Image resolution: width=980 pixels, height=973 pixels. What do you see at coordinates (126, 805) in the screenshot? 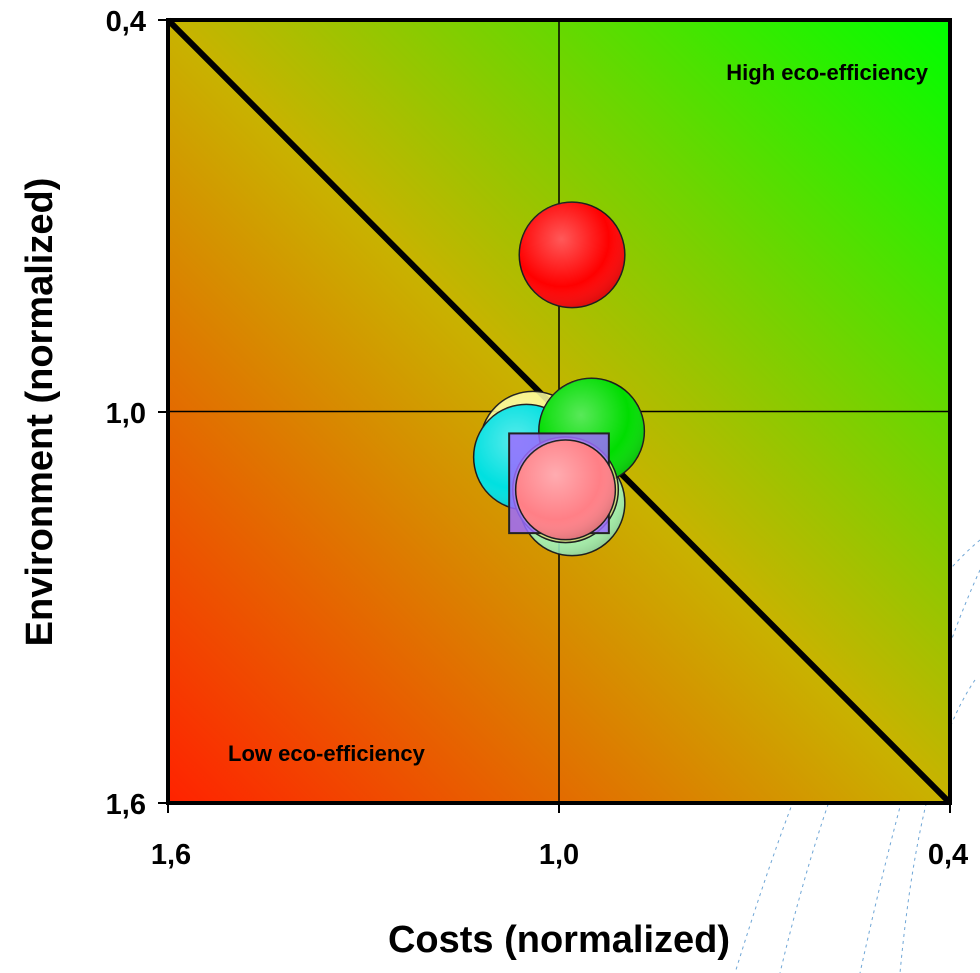
I see `y-tick-label-bottom: 1,6` at bounding box center [126, 805].